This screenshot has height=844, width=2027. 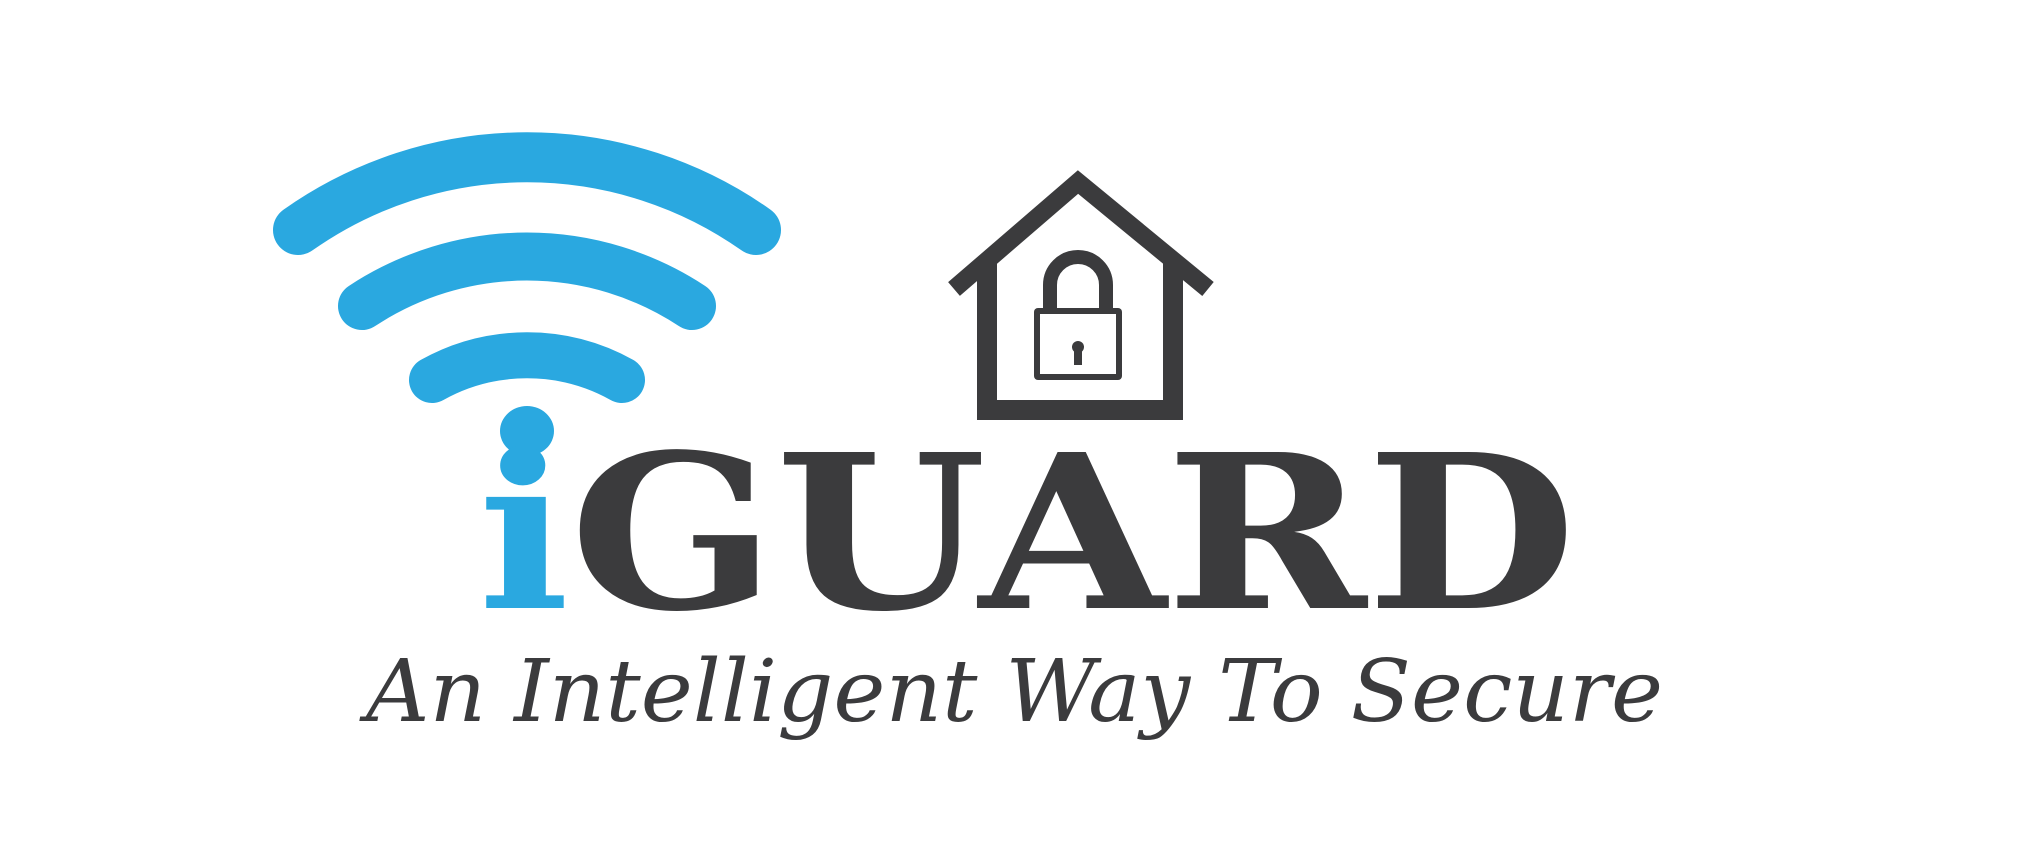 I want to click on house-lock-icon, so click(x=1081, y=295).